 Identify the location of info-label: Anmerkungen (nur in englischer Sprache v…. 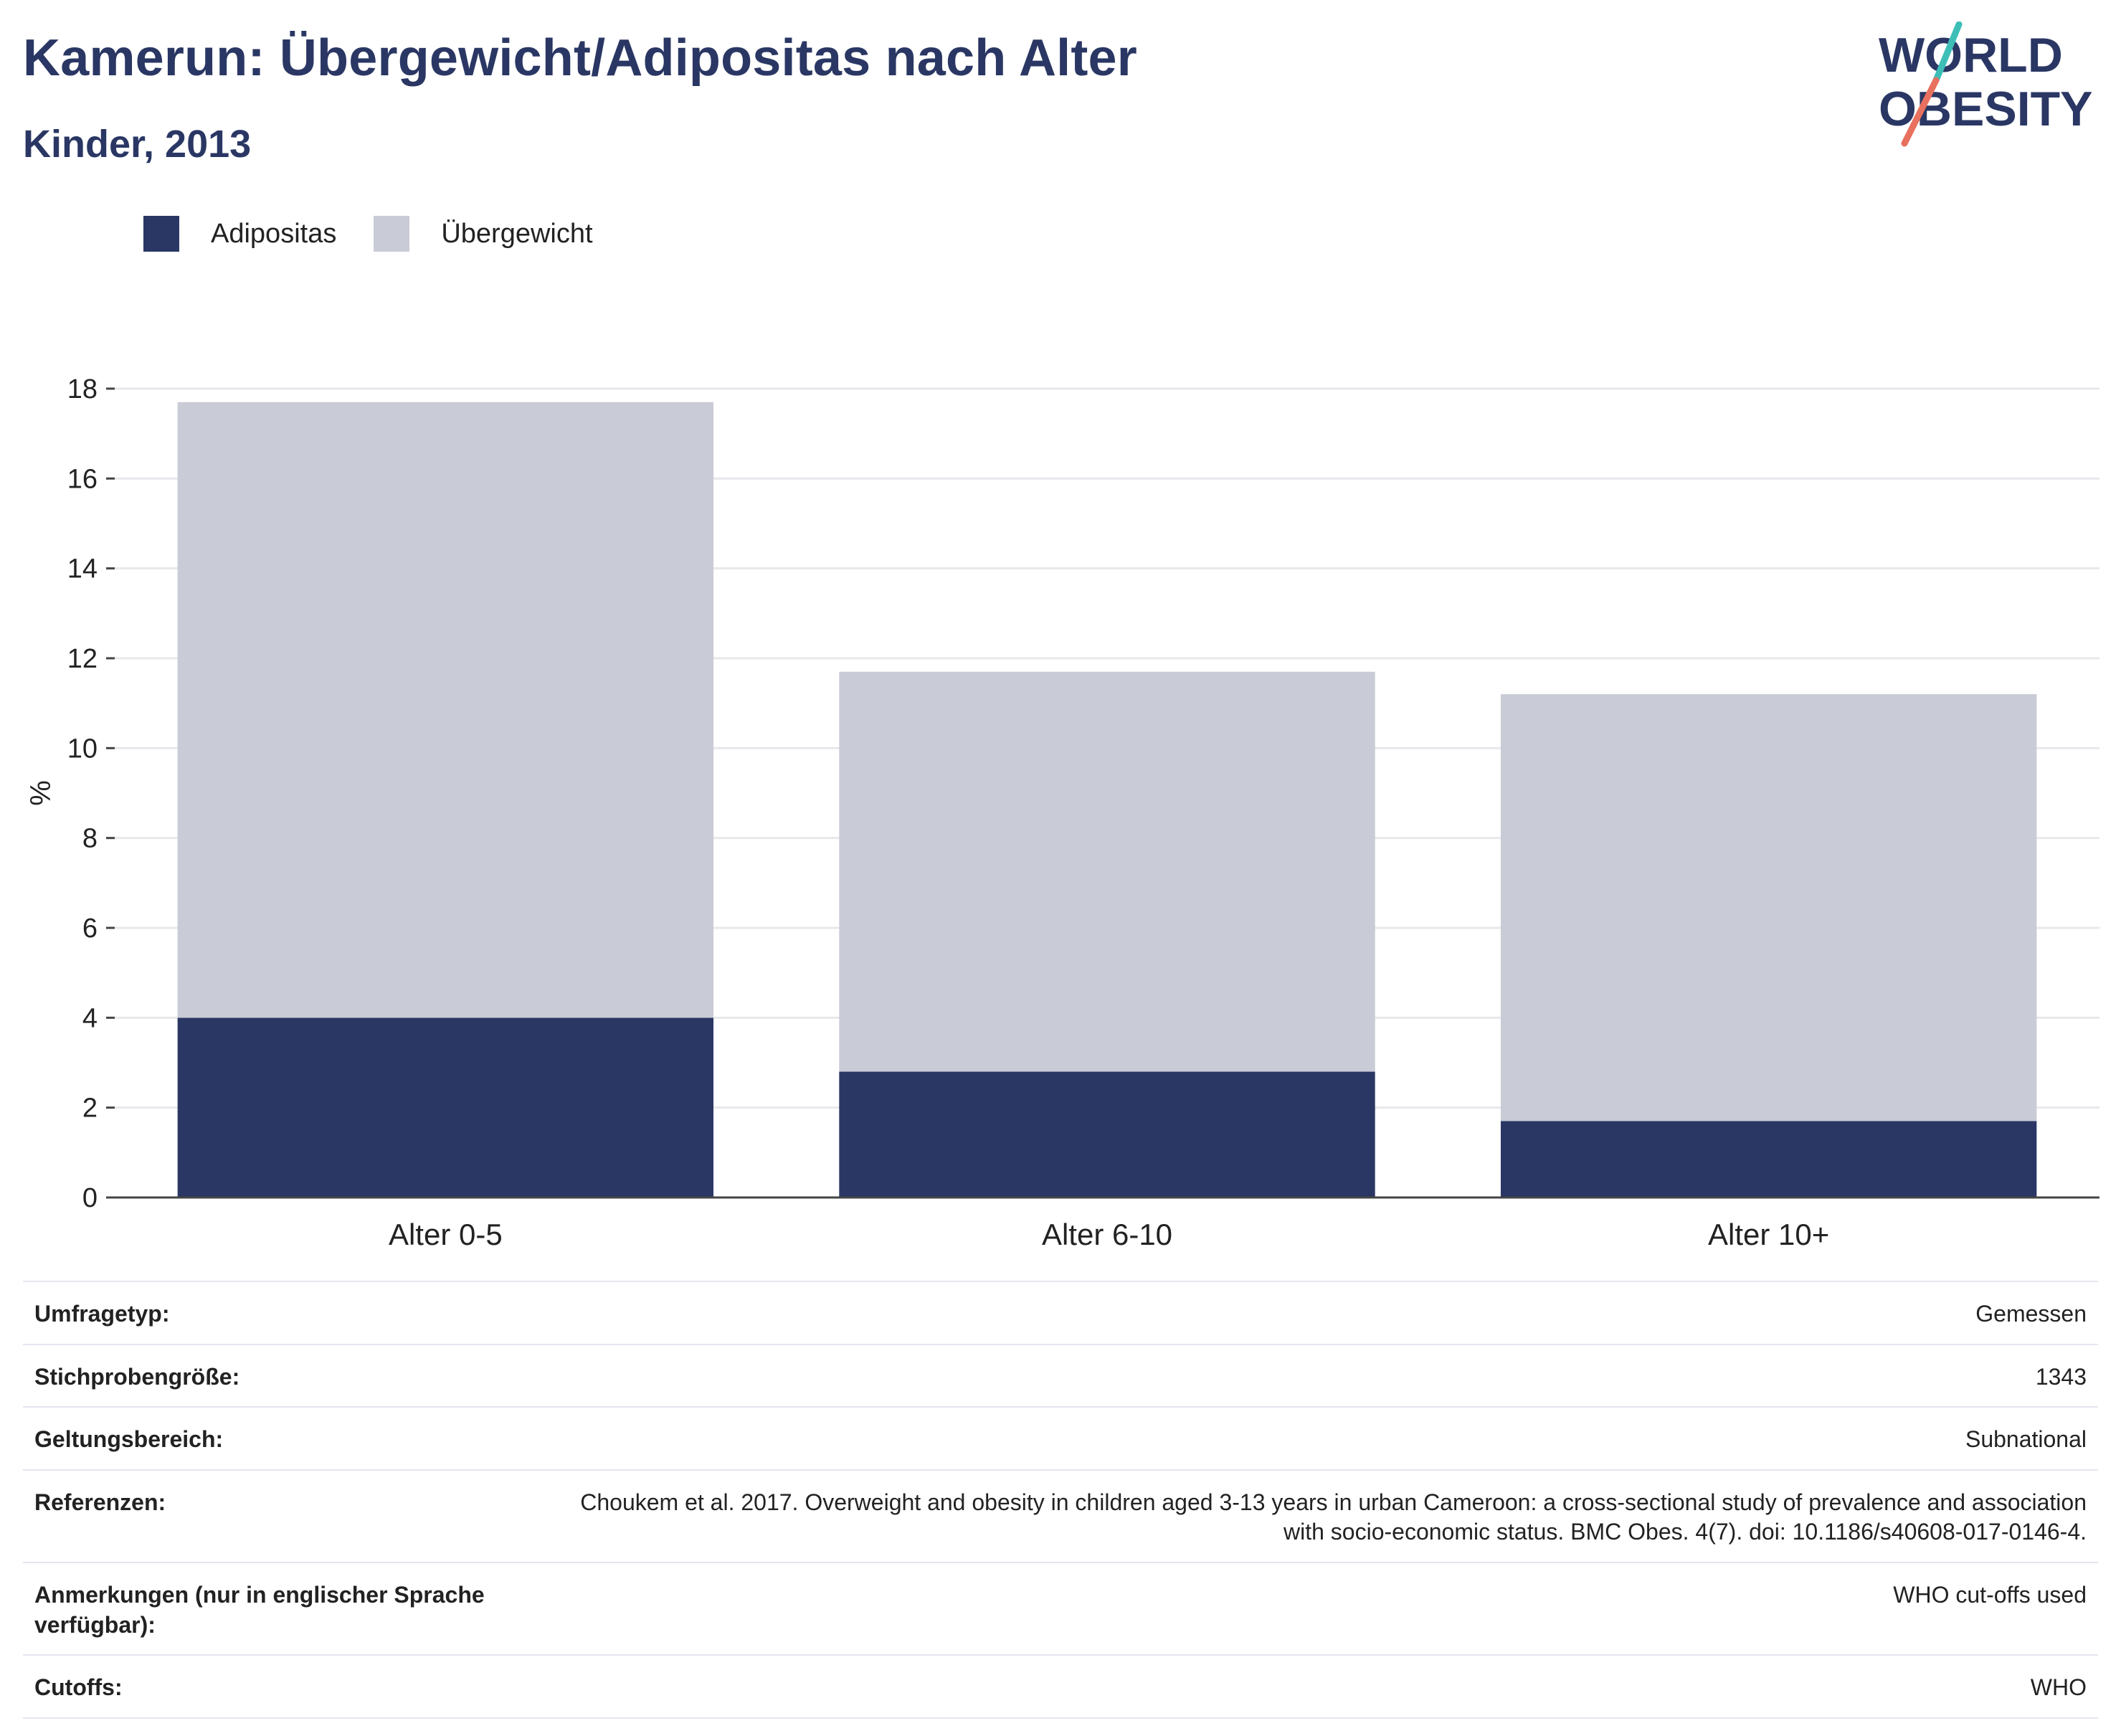
(282, 1608).